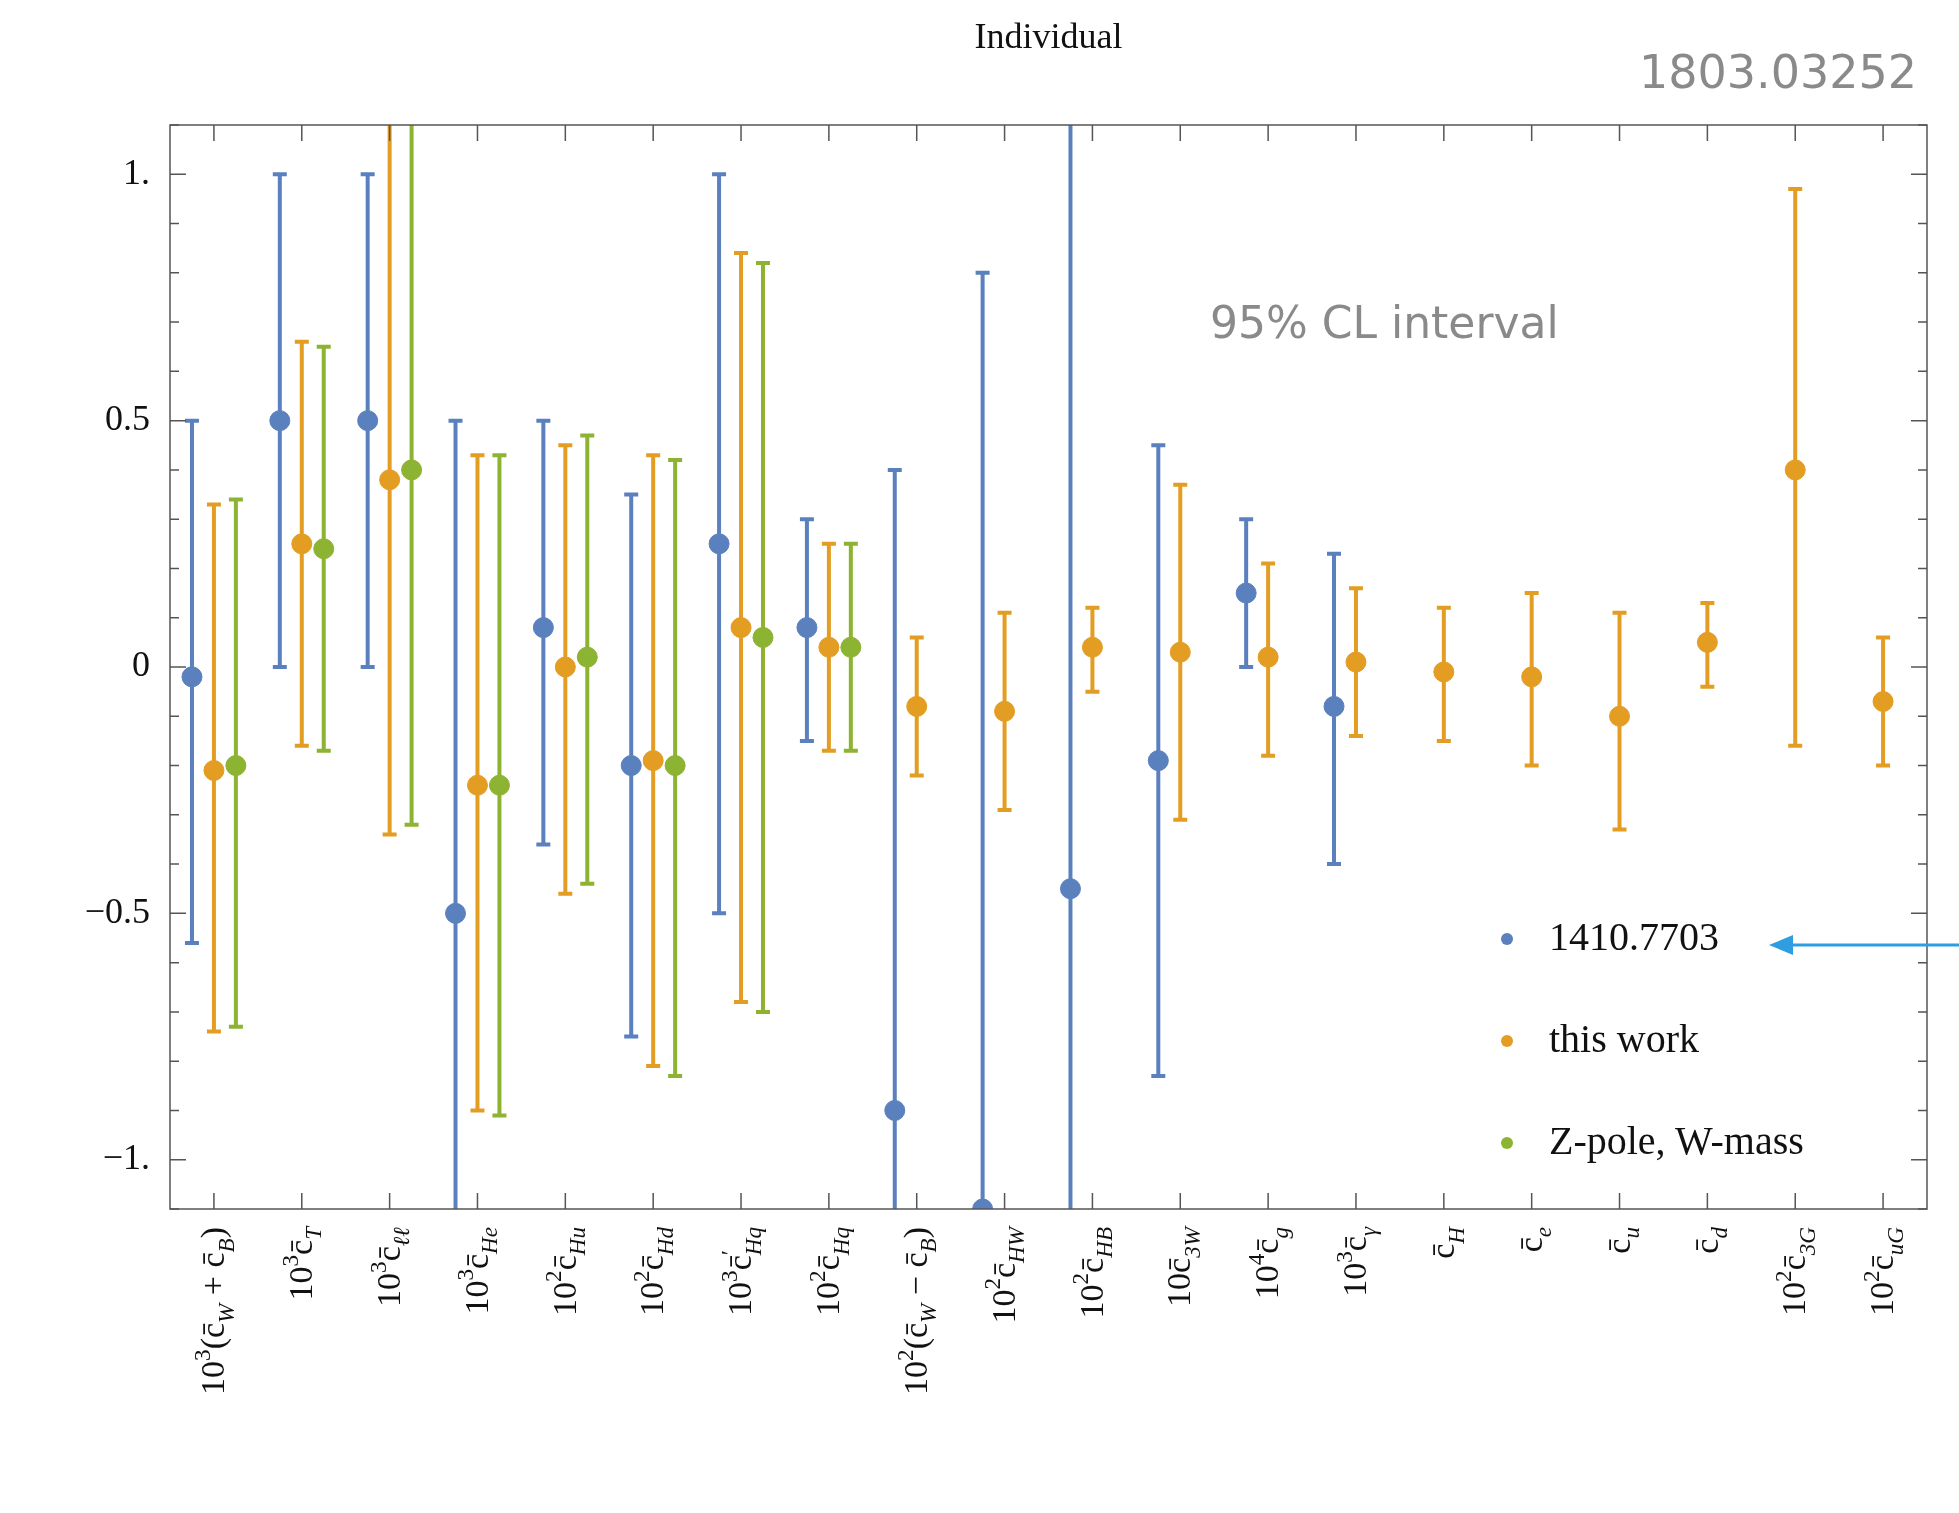  Describe the element at coordinates (127, 418) in the screenshot. I see `y-tick-label: 0.5` at that location.